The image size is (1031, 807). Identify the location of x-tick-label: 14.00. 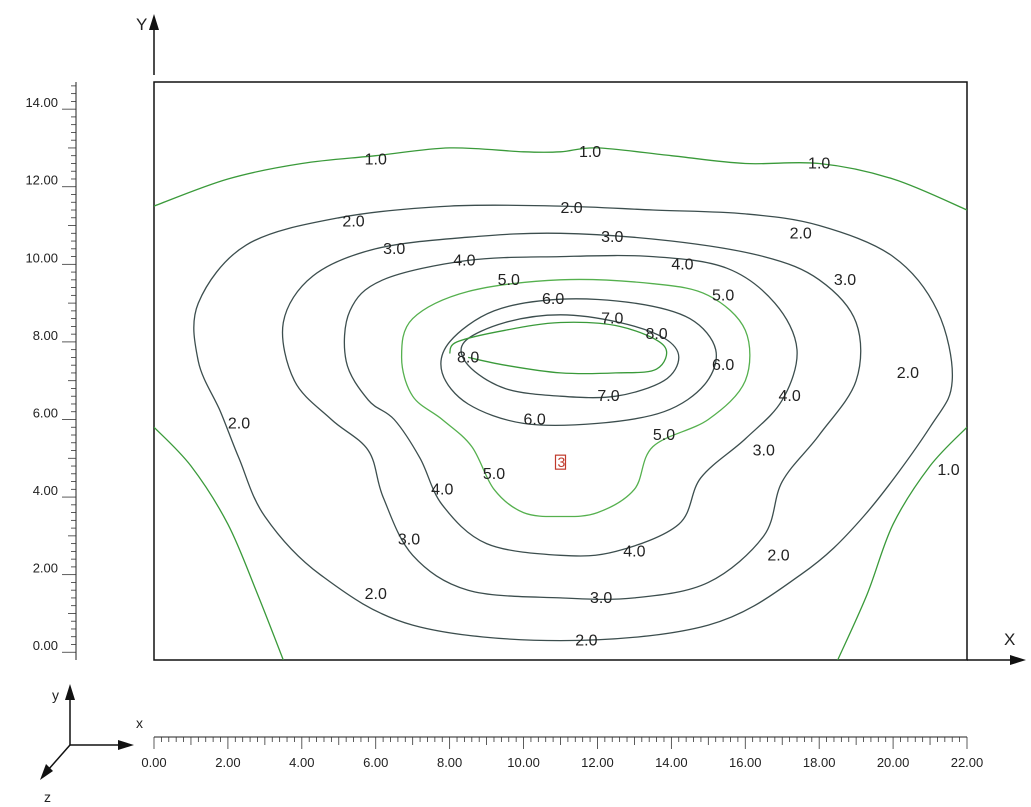
(671, 762).